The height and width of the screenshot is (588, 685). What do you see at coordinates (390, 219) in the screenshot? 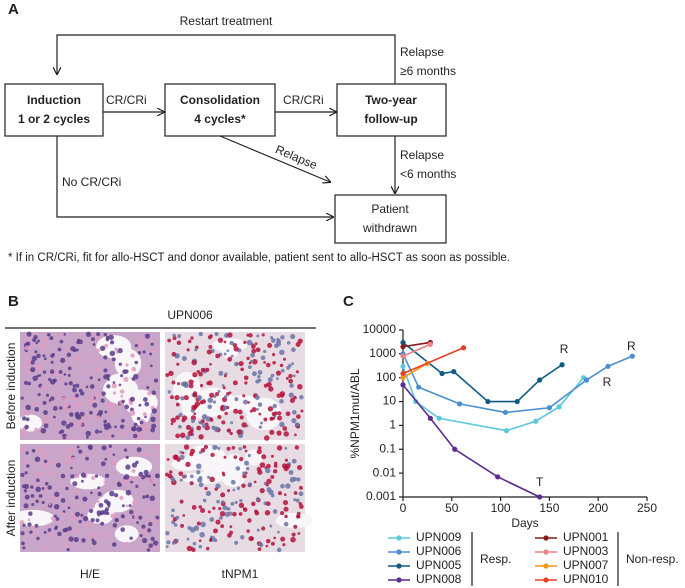
I see `box` at bounding box center [390, 219].